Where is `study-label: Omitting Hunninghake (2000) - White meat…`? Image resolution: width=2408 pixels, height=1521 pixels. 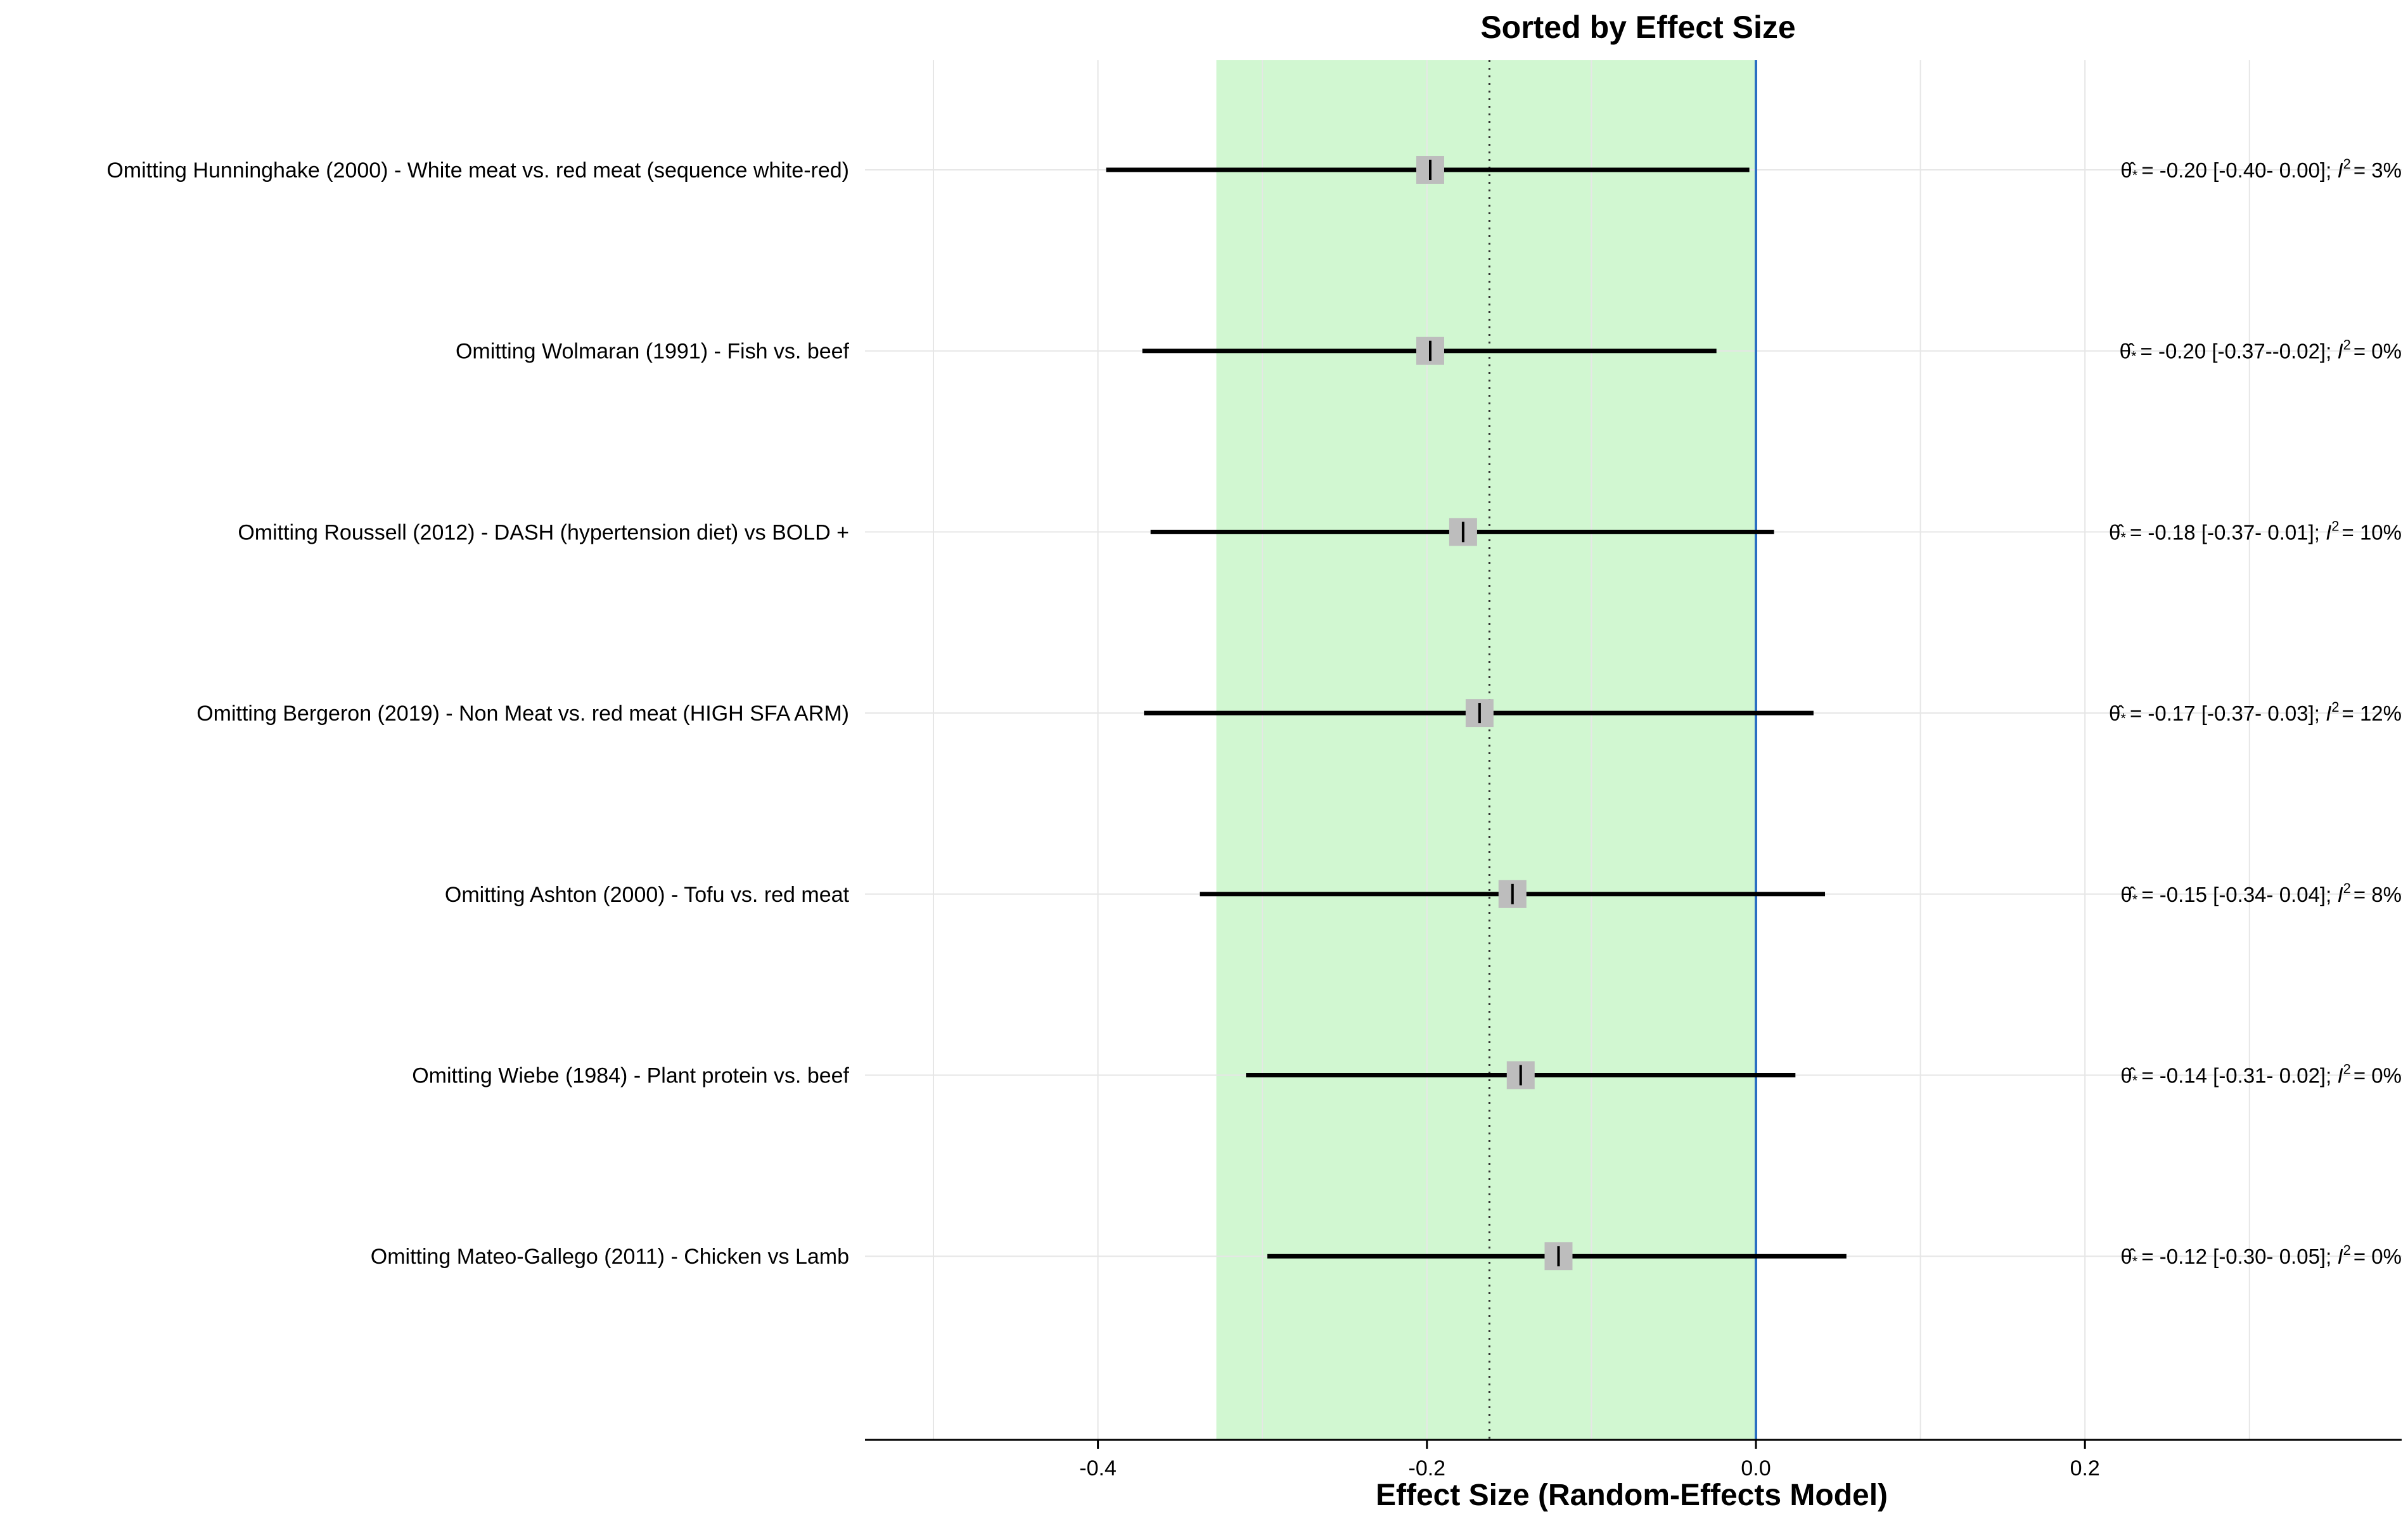
study-label: Omitting Hunninghake (2000) - White meat… is located at coordinates (477, 170).